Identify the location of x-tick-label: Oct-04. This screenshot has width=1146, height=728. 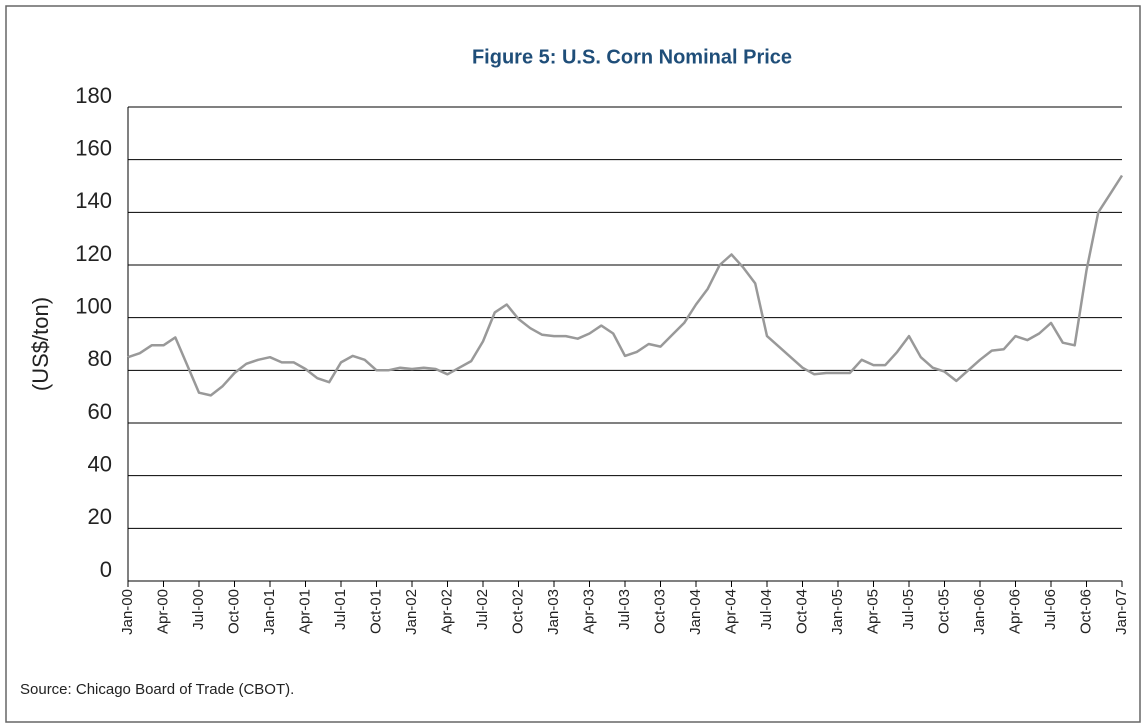
(801, 611).